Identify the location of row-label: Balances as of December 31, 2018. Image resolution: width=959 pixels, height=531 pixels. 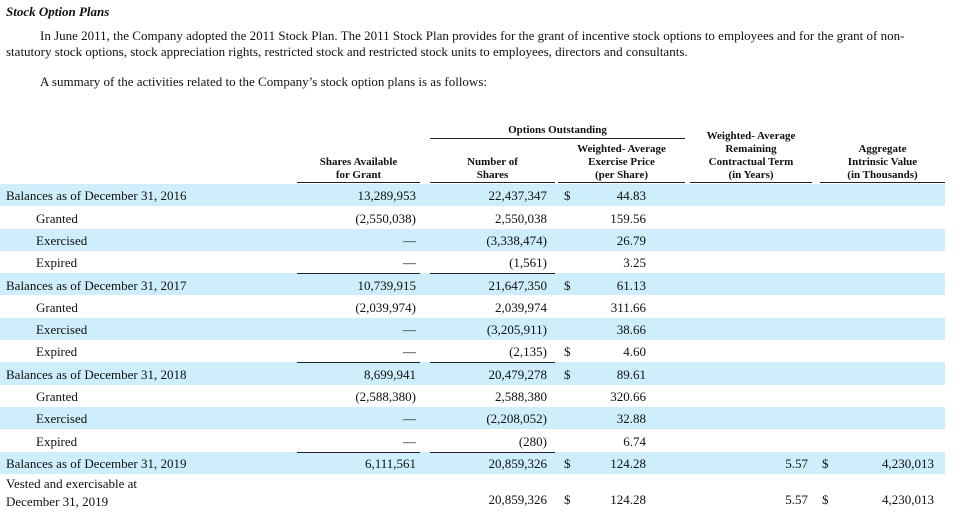
(96, 374).